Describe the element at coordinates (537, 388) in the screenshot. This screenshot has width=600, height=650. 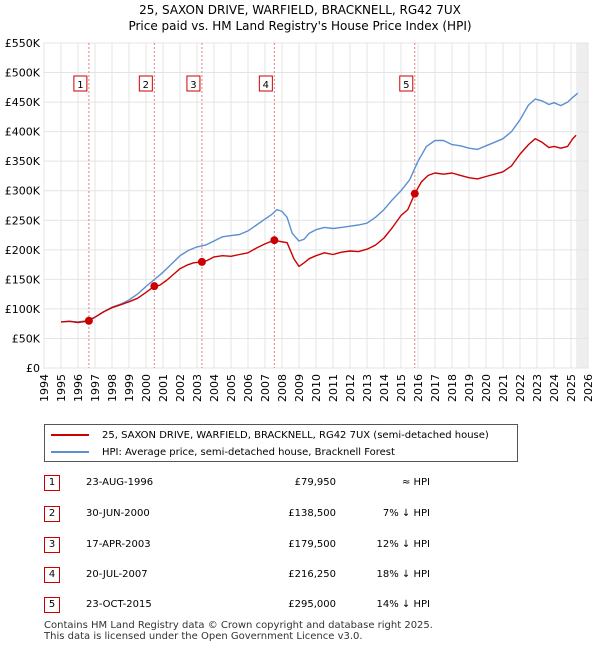
I see `x-tick-label: 2023` at that location.